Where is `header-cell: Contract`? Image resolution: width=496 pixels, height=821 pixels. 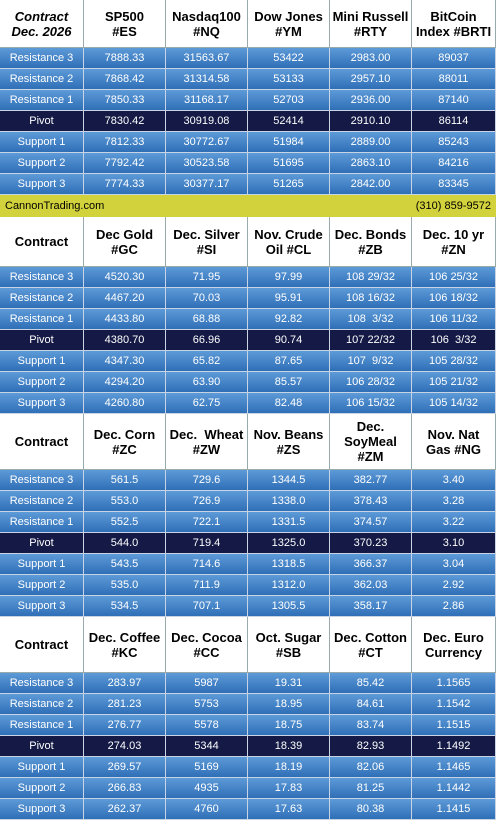
header-cell: Contract is located at coordinates (42, 645).